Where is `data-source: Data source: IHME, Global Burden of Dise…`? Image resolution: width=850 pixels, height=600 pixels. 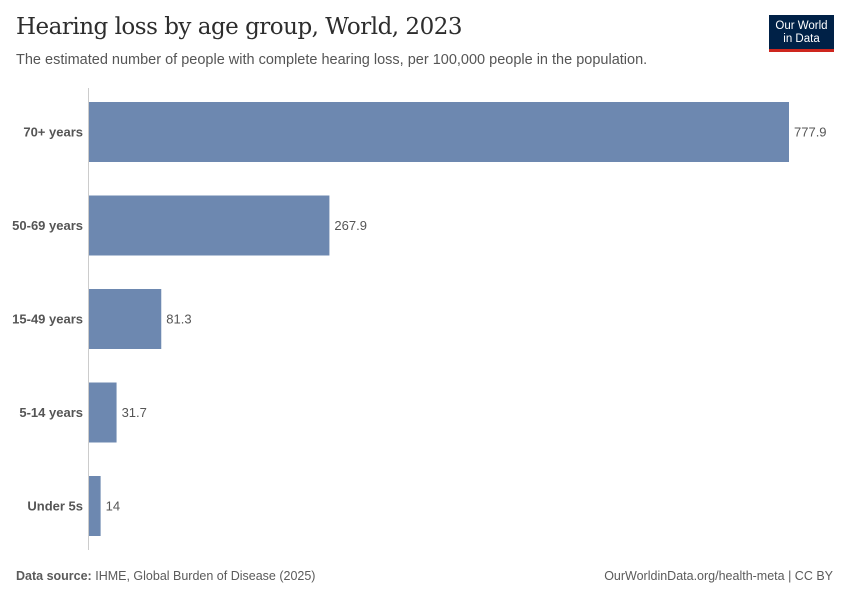
data-source: Data source: IHME, Global Burden of Dise… is located at coordinates (165, 576).